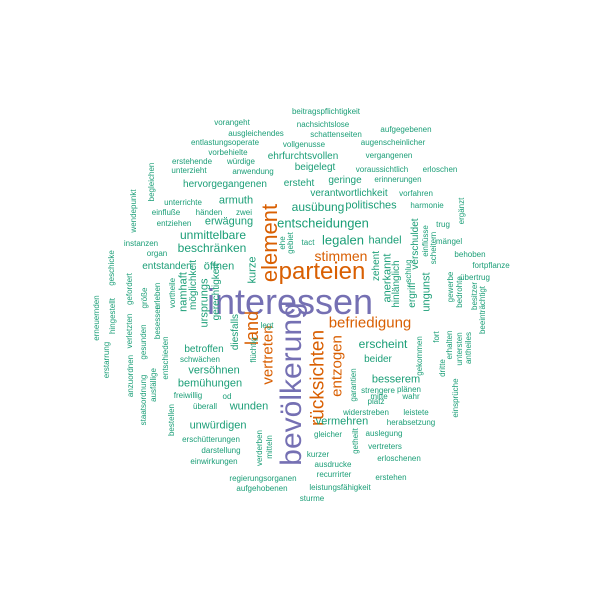  What do you see at coordinates (232, 122) in the screenshot?
I see `word-vorangeht: vorangeht` at bounding box center [232, 122].